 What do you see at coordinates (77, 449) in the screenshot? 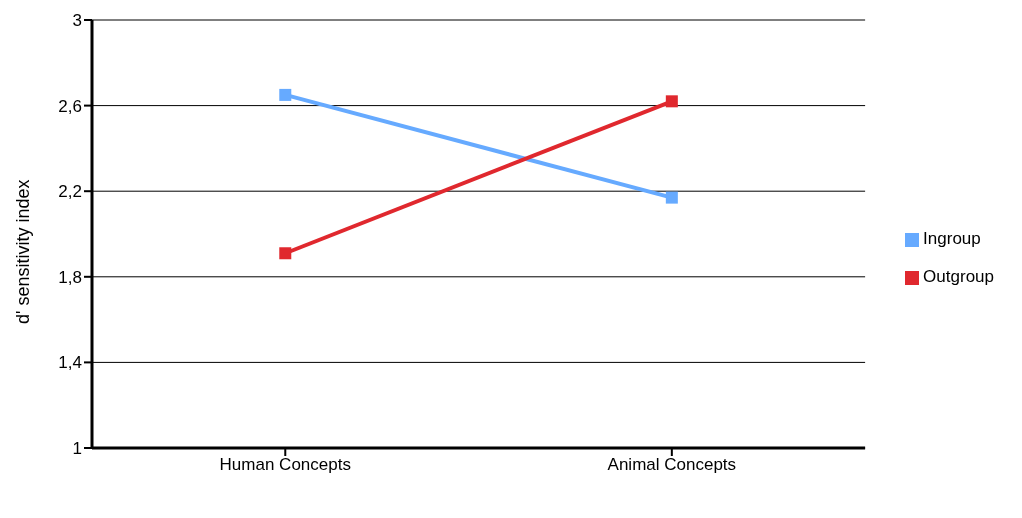
I see `y-tick-label: 1` at bounding box center [77, 449].